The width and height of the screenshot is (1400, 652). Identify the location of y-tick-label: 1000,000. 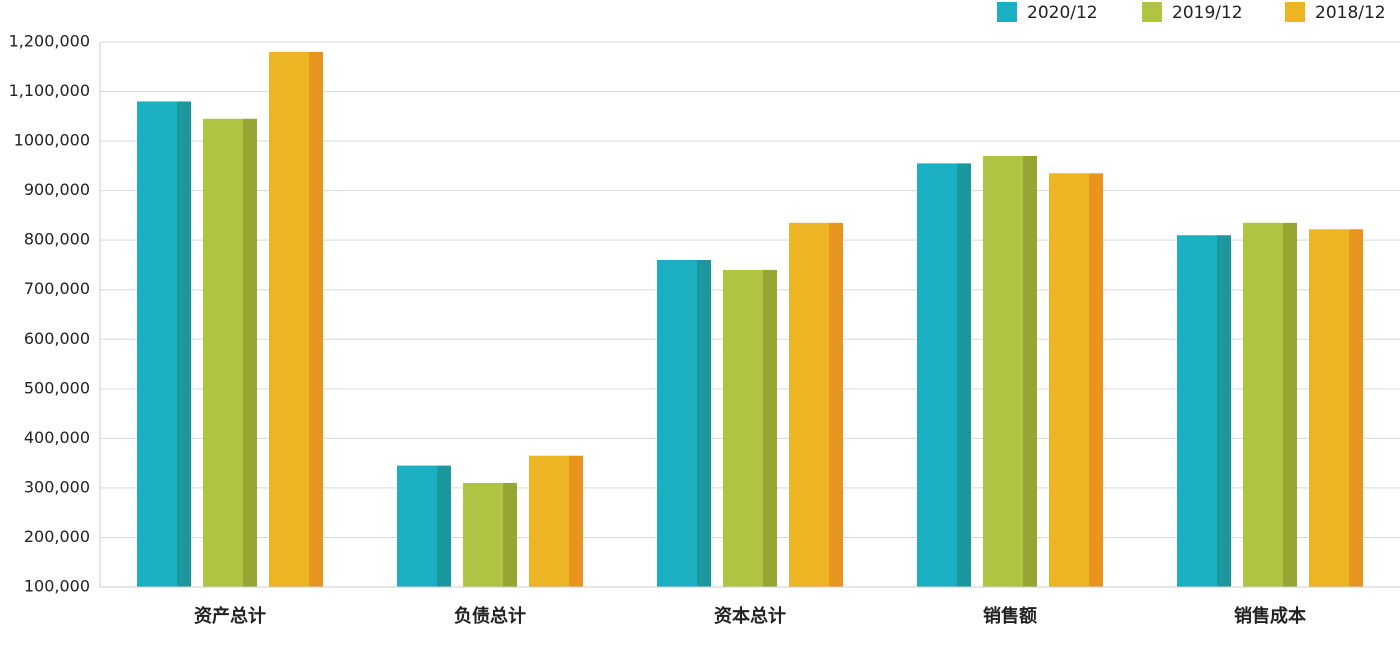
(52, 140).